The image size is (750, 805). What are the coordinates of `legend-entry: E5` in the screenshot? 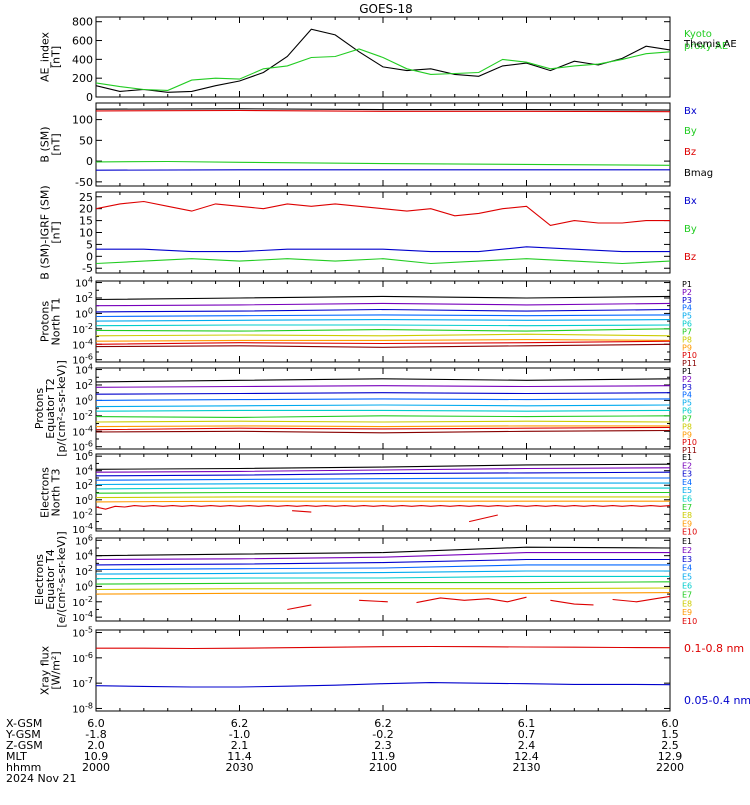 It's located at (687, 577).